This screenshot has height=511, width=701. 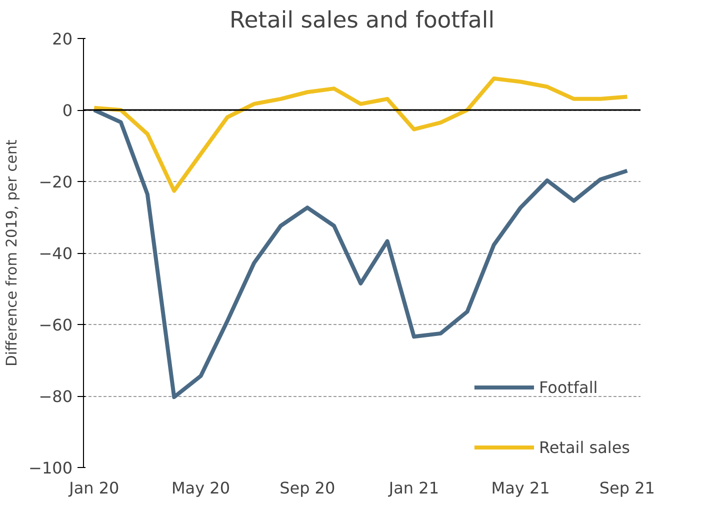 I want to click on y-tick-label: −80, so click(x=55, y=396).